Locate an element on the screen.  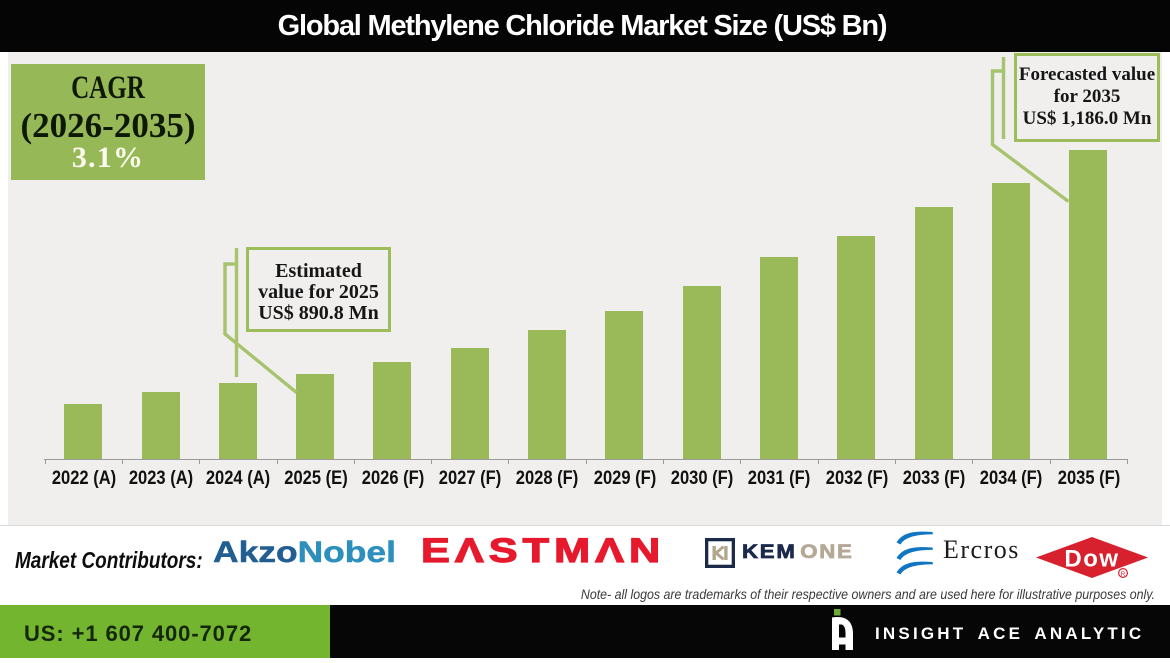
svg-text: Dow is located at coordinates (1091, 559).